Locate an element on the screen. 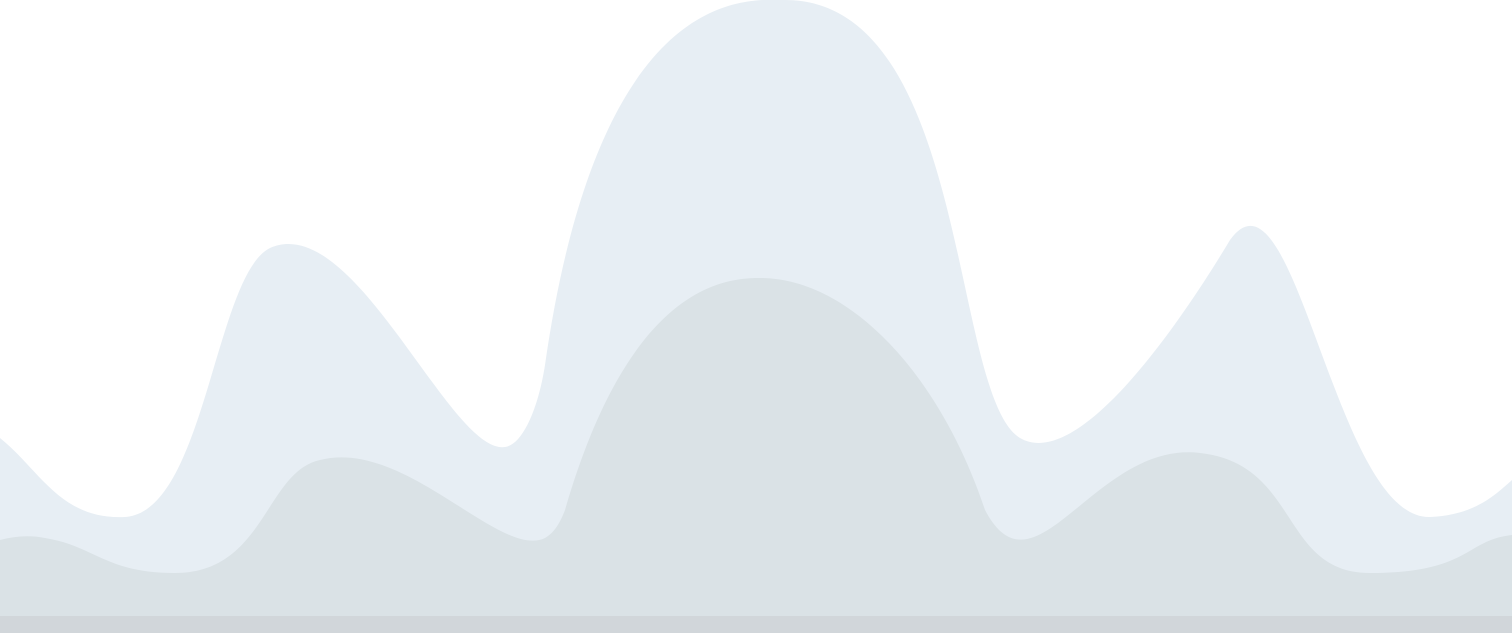 The width and height of the screenshot is (1512, 633). ground-strip is located at coordinates (756, 624).